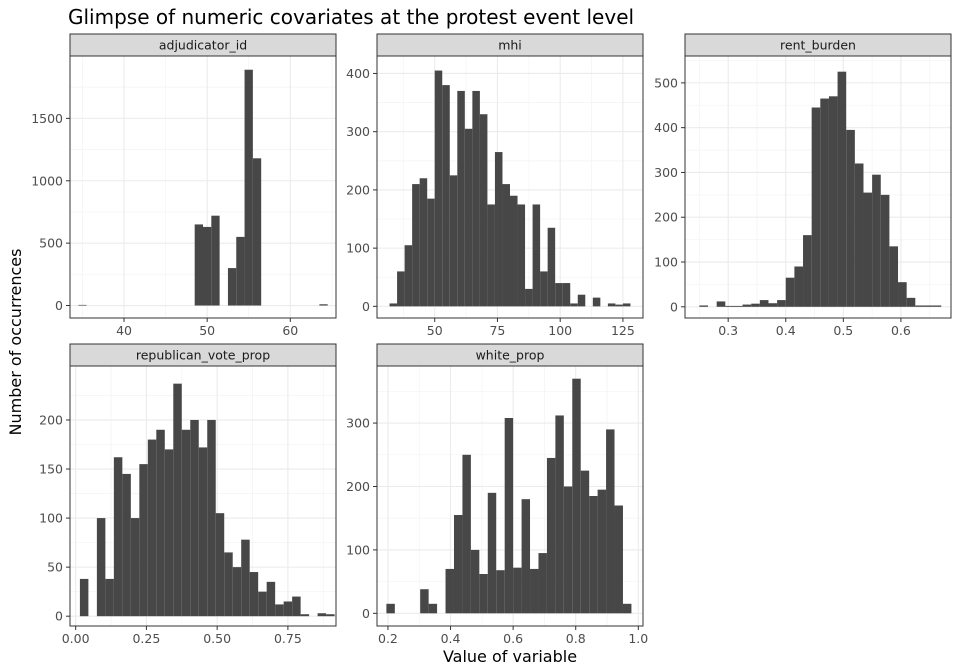 This screenshot has height=672, width=960. What do you see at coordinates (623, 330) in the screenshot?
I see `x-tick-label: 125` at bounding box center [623, 330].